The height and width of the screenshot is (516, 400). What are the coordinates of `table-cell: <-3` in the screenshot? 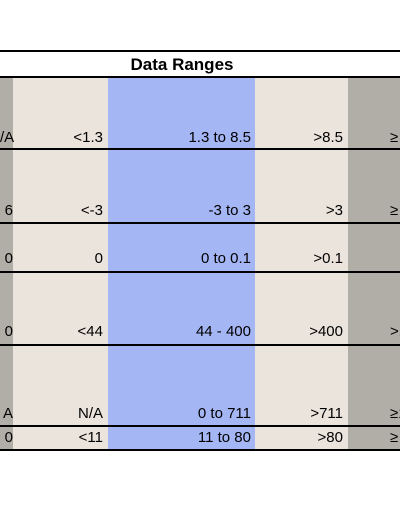 It's located at (91, 210).